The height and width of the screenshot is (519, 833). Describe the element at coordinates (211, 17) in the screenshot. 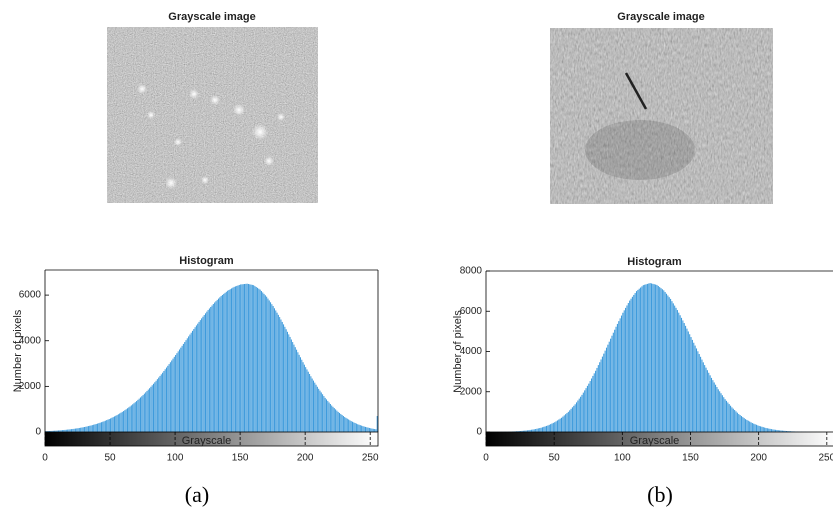

I see `image-title: Grayscale image` at that location.